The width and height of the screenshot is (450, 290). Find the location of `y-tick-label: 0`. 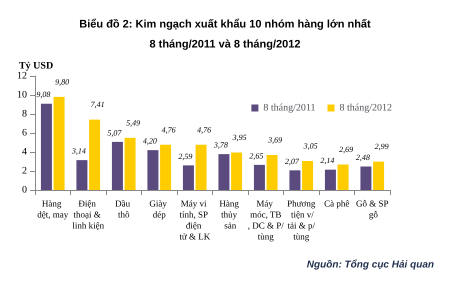

y-tick-label: 0 is located at coordinates (24, 190).